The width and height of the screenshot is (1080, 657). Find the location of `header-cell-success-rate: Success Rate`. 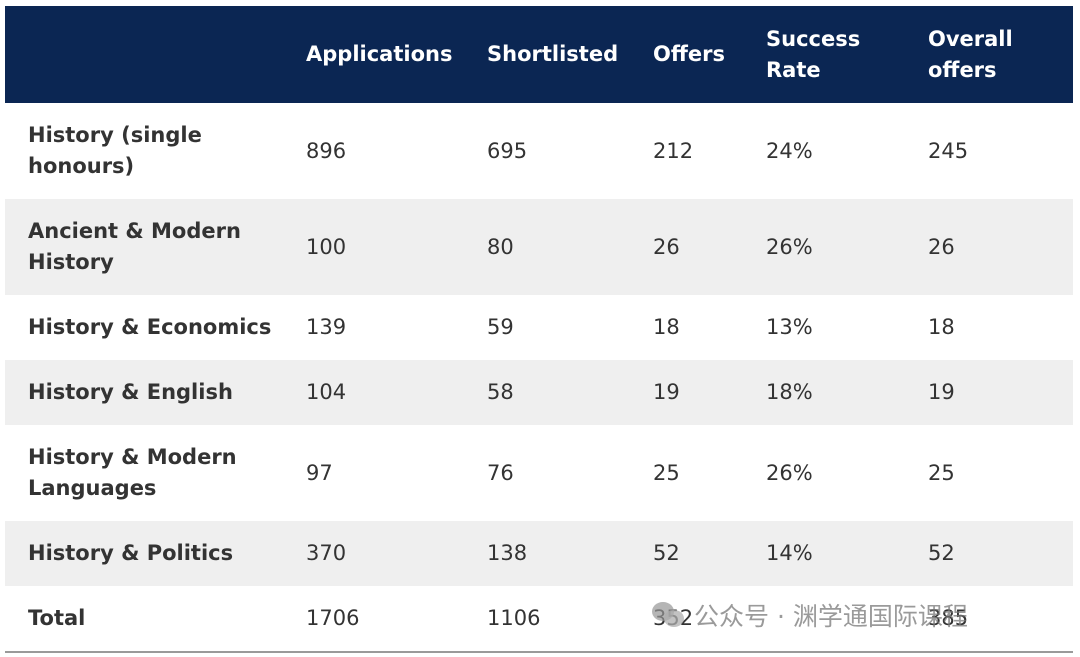

header-cell-success-rate: Success Rate is located at coordinates (813, 54).